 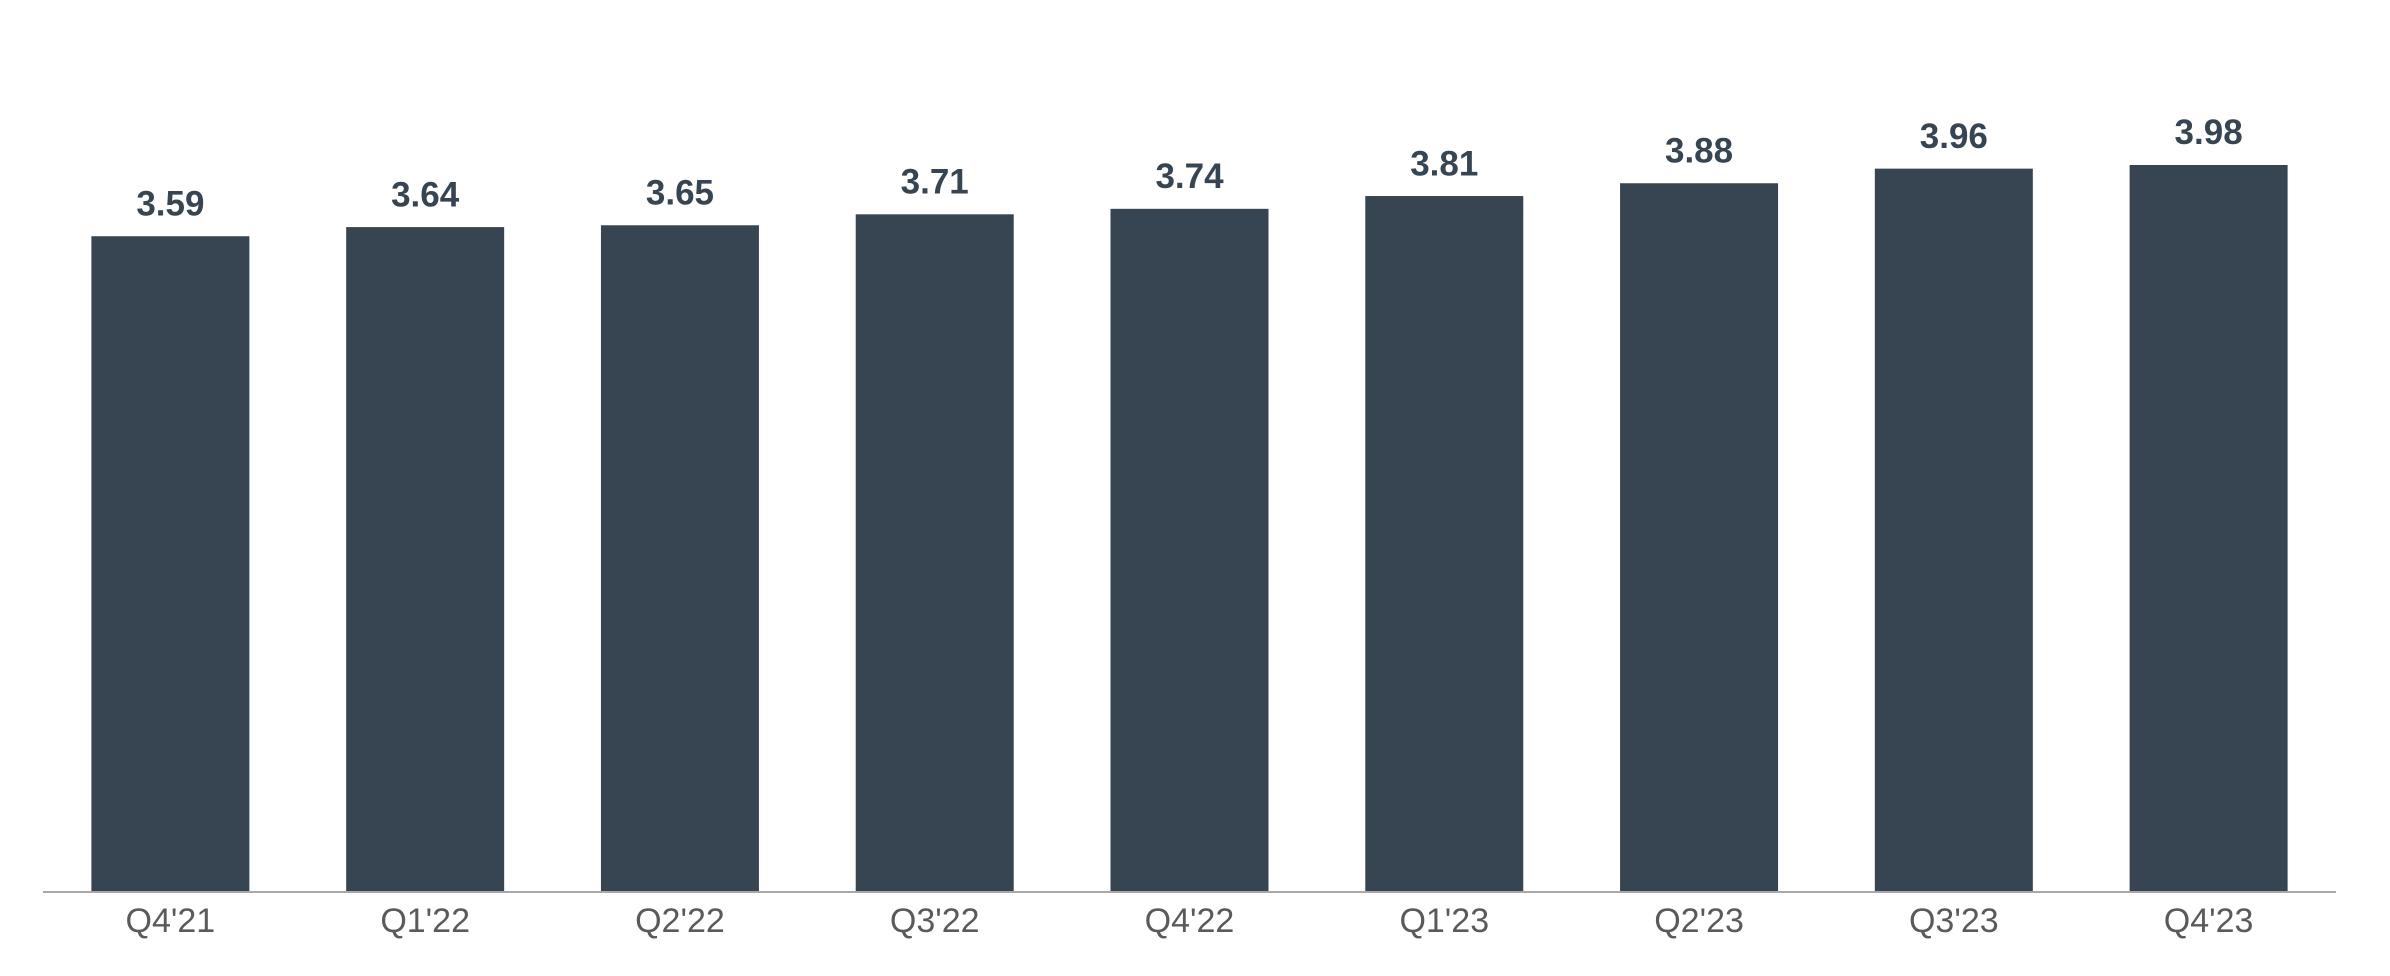 What do you see at coordinates (170, 203) in the screenshot?
I see `value-label: 3.59` at bounding box center [170, 203].